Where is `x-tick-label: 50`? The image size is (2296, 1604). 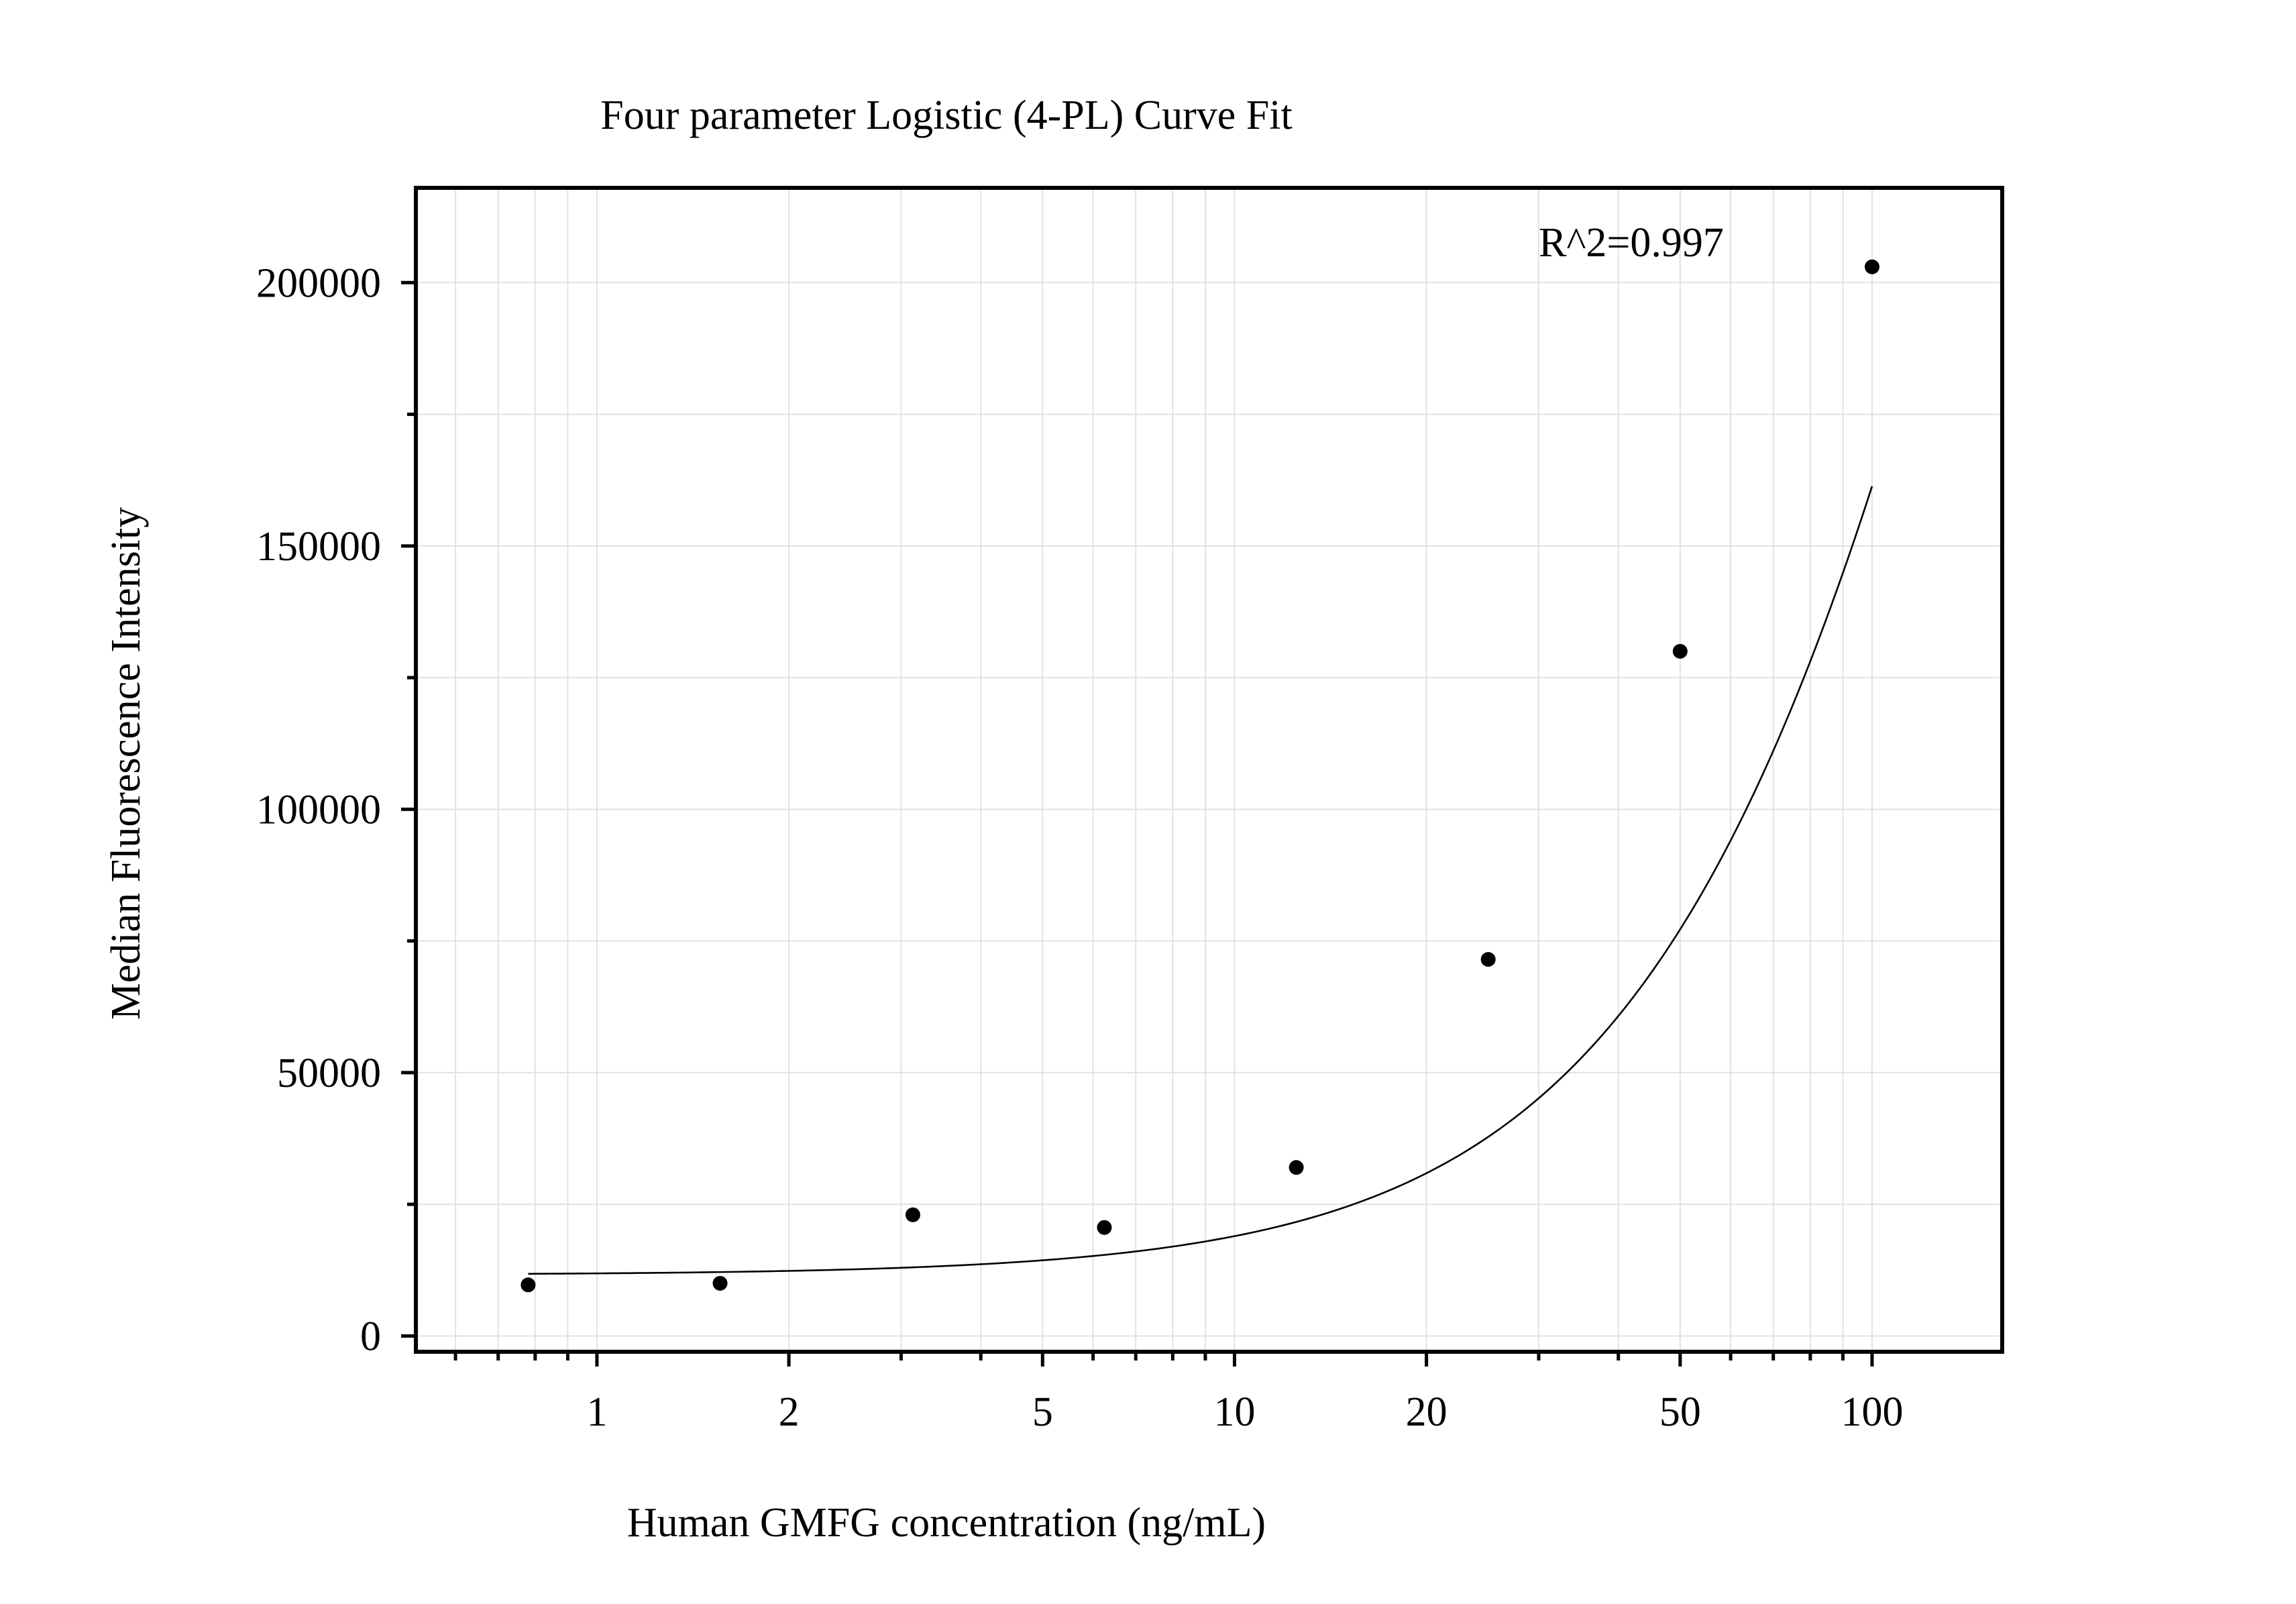
x-tick-label: 50 is located at coordinates (1680, 1412).